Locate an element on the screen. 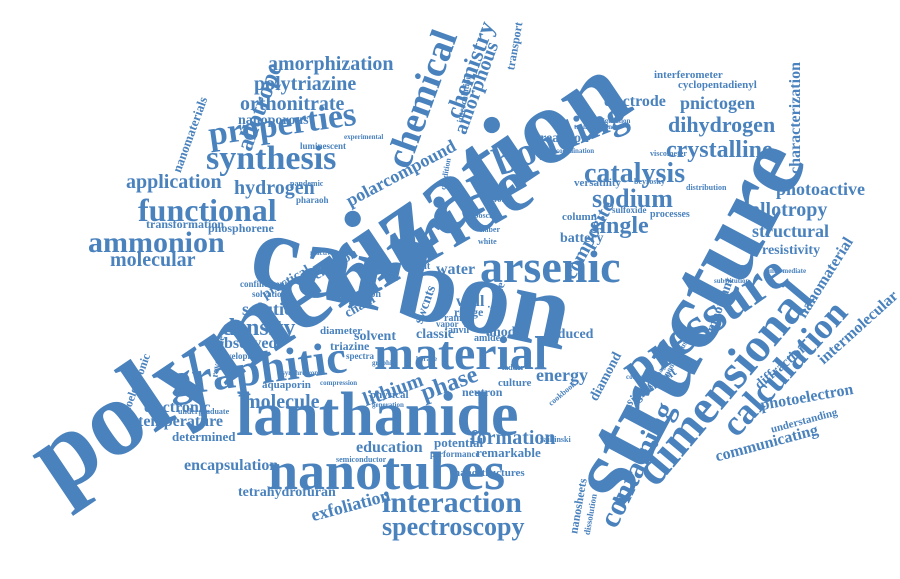 The image size is (900, 579). word-person: person is located at coordinates (366, 294).